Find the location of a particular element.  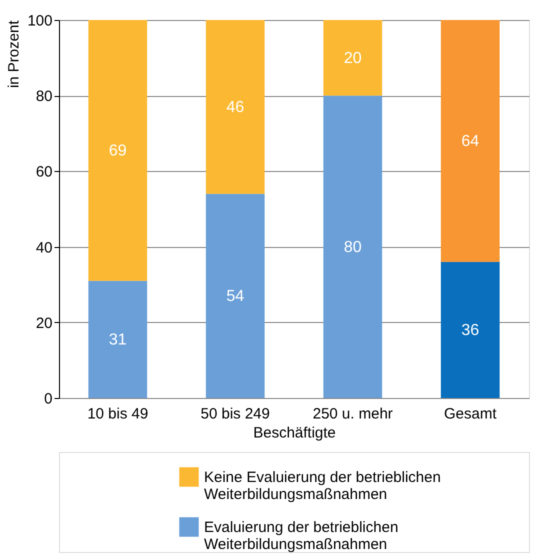

y-tick-label: 40 is located at coordinates (44, 247).